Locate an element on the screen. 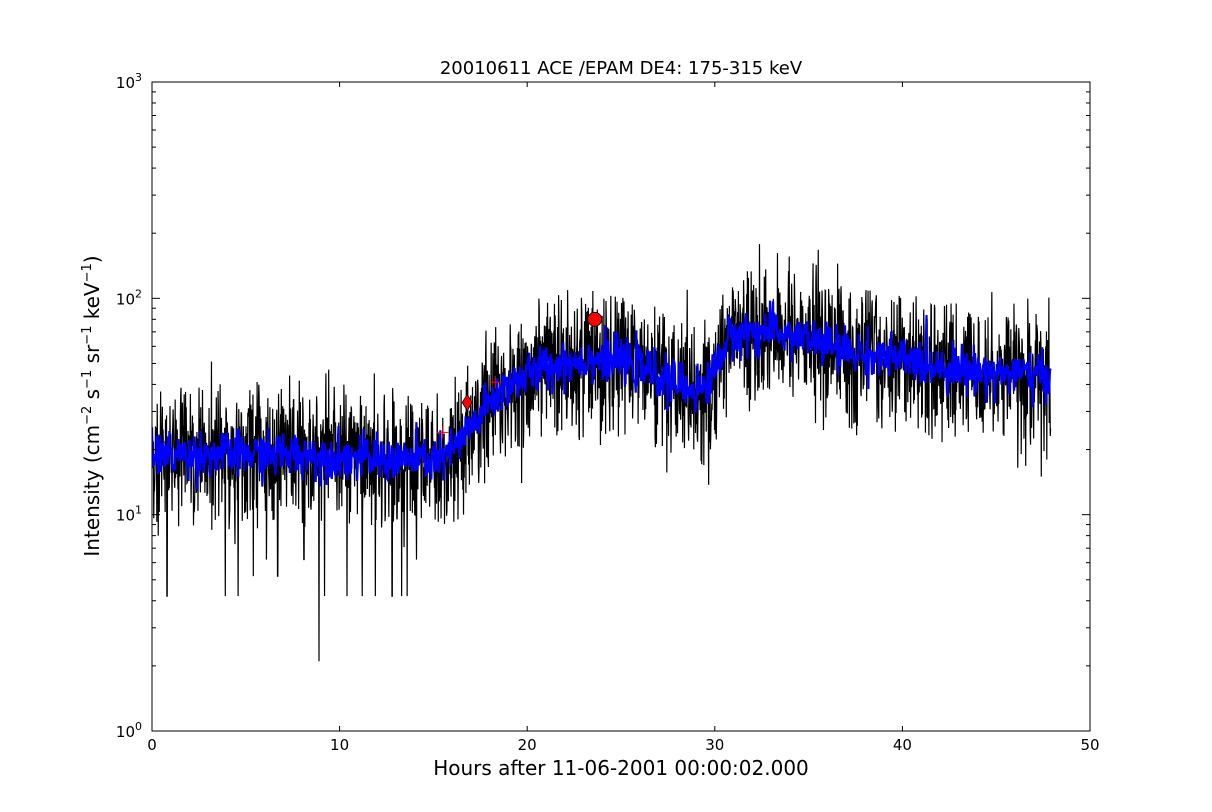 This screenshot has width=1212, height=812. y-axis-title-kev: keV is located at coordinates (92, 304).